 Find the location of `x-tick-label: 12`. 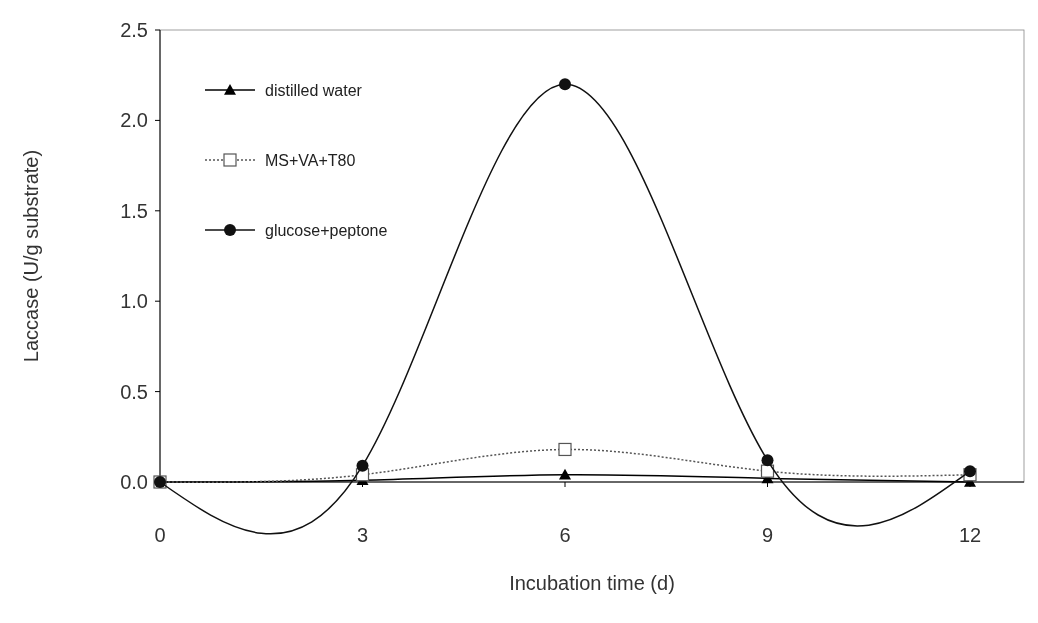

x-tick-label: 12 is located at coordinates (970, 535).